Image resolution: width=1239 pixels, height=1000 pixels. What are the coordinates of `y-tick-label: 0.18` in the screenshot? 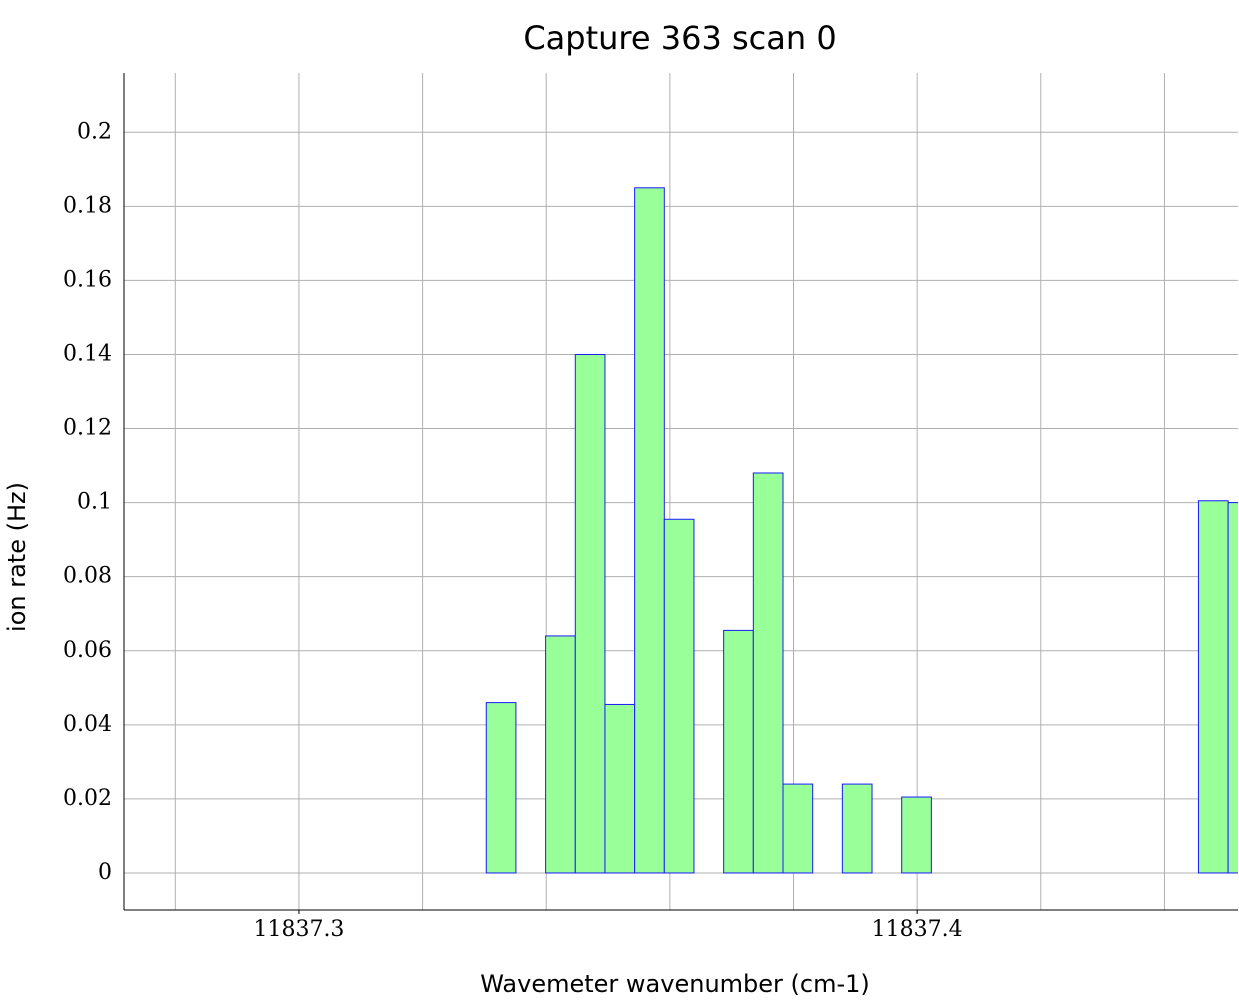 It's located at (87, 205).